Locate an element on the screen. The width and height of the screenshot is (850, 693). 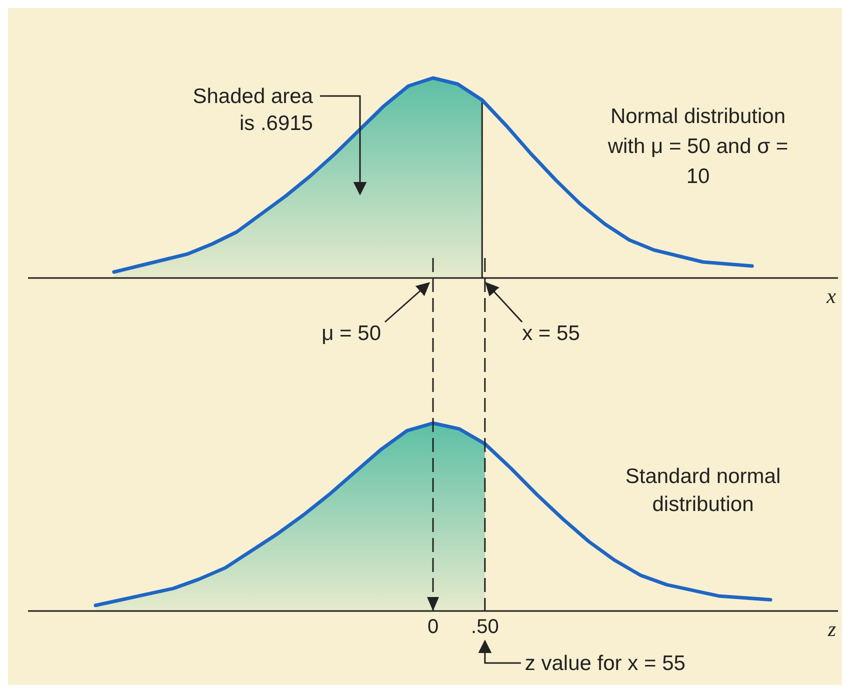
annotation: Shaded area is .6915 is located at coordinates (253, 110).